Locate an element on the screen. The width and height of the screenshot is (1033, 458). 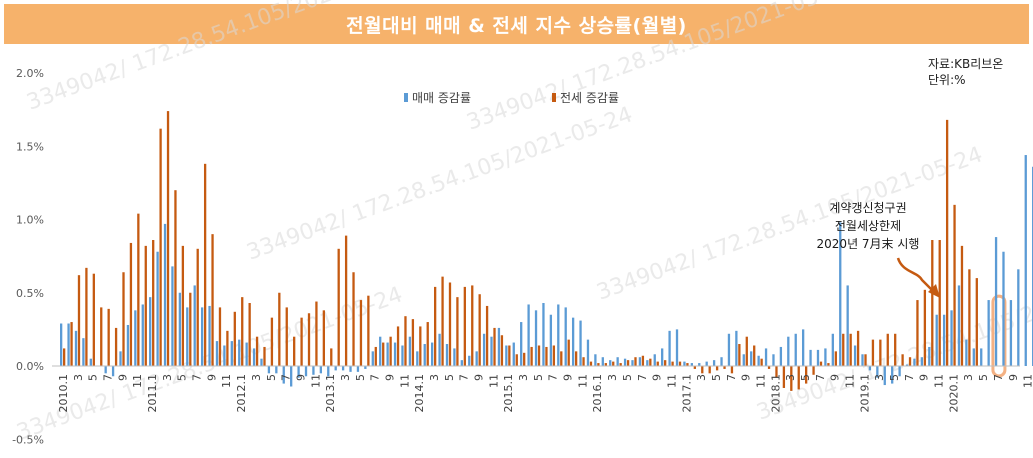
y-tick-label: 0.5% is located at coordinates (30, 293).